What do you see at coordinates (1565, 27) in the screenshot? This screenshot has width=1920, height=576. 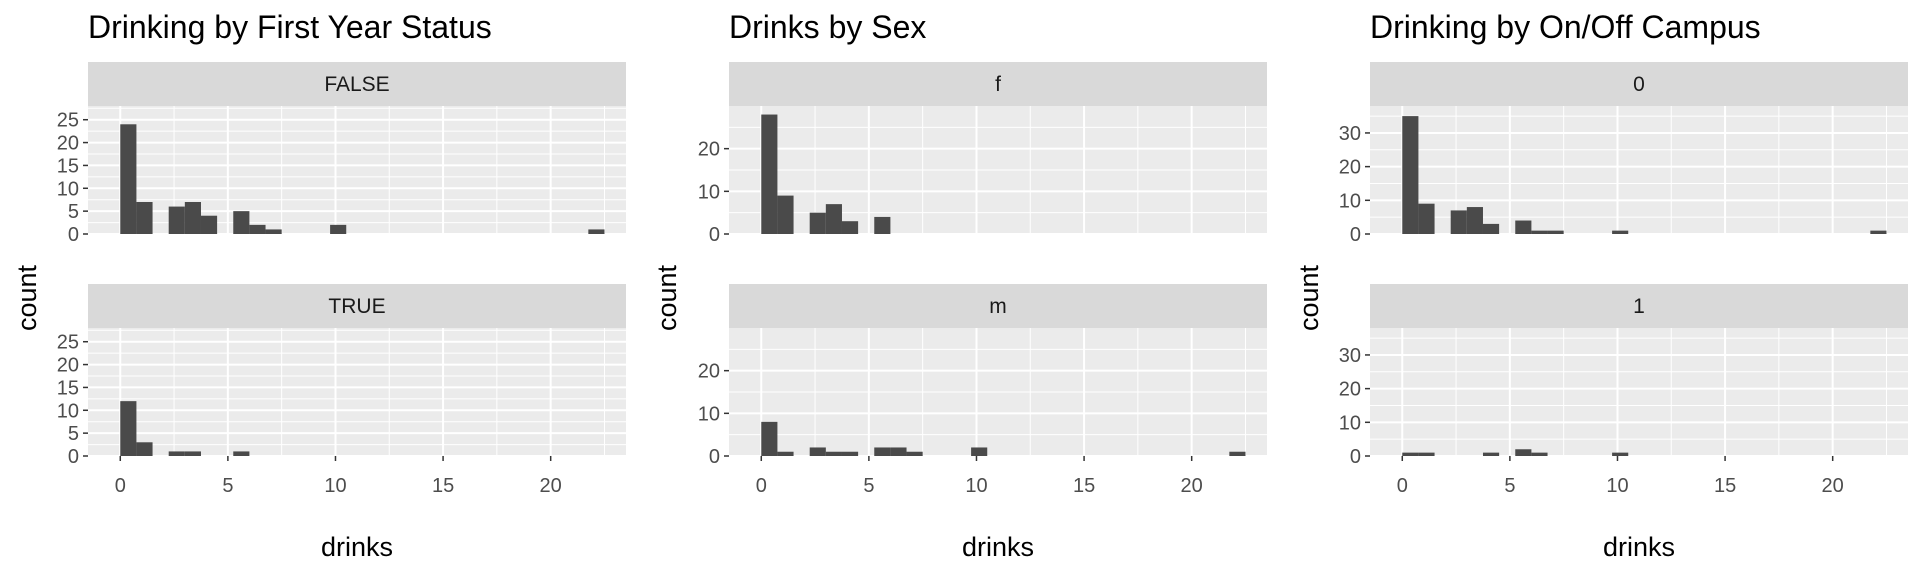 I see `chart-title: Drinking by On/Off Campus` at bounding box center [1565, 27].